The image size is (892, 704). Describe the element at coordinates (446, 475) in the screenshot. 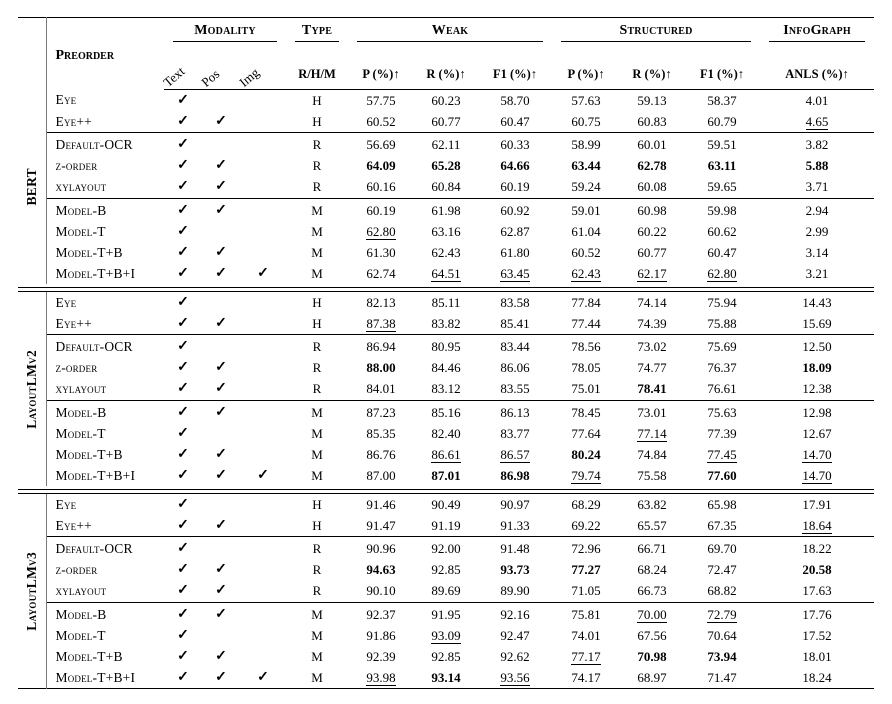

I see `value-text: 87.01` at that location.